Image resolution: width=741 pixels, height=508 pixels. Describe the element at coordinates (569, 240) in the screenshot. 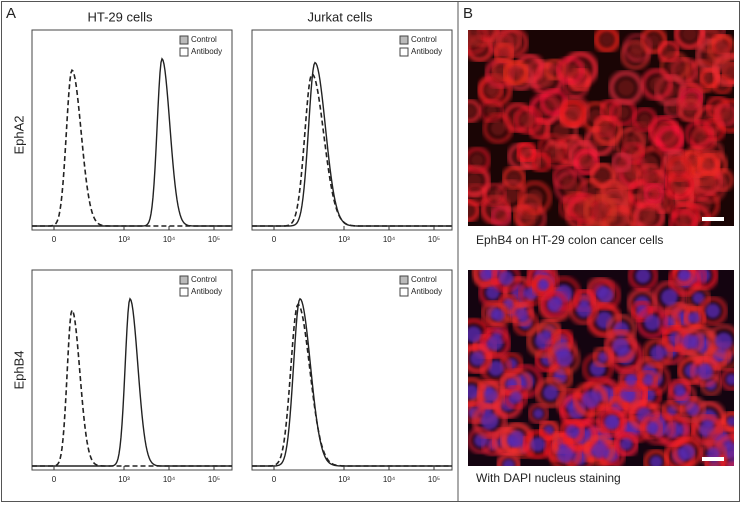

I see `image-caption: EphB4 on HT-29 colon cancer cells` at that location.